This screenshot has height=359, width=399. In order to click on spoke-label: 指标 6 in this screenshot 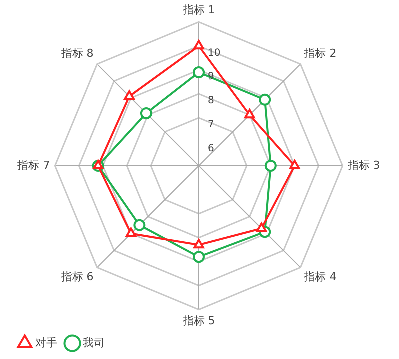, I will do `click(77, 277)`.